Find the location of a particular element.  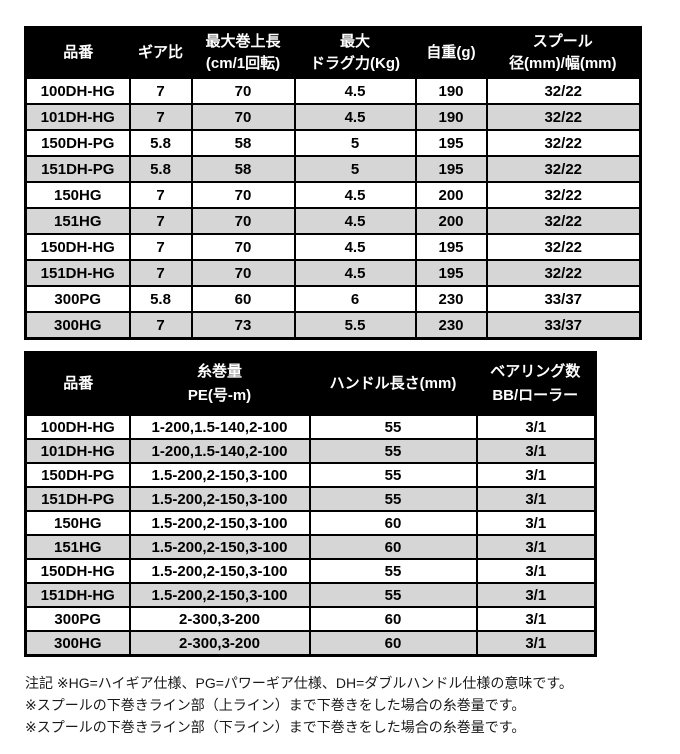

table-cell: 5.8 is located at coordinates (160, 143).